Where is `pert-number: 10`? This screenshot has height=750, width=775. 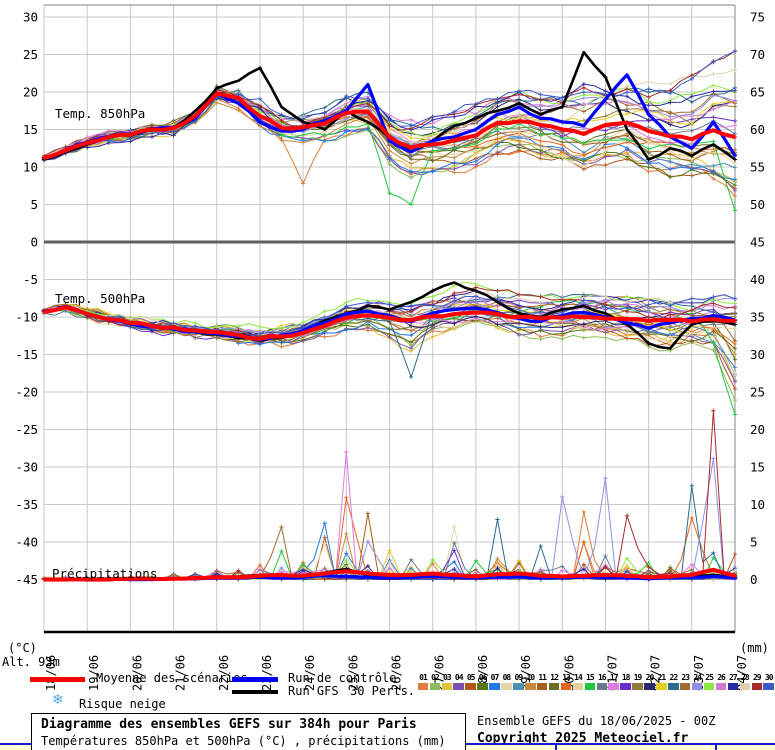
pert-number: 10 is located at coordinates (530, 677).